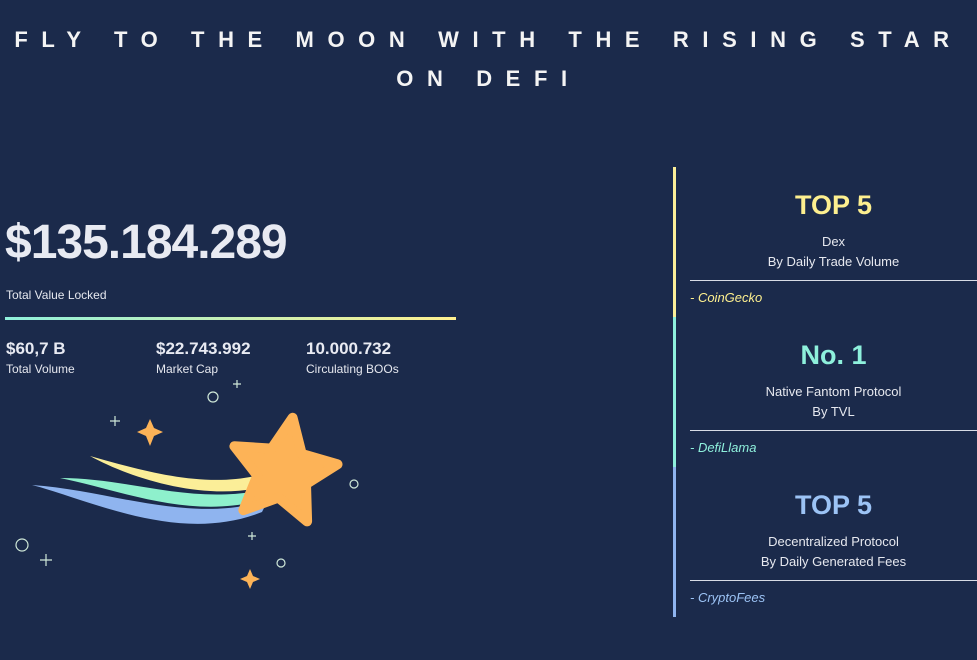  Describe the element at coordinates (833, 561) in the screenshot. I see `rank-line: By Daily Generated Fees` at that location.